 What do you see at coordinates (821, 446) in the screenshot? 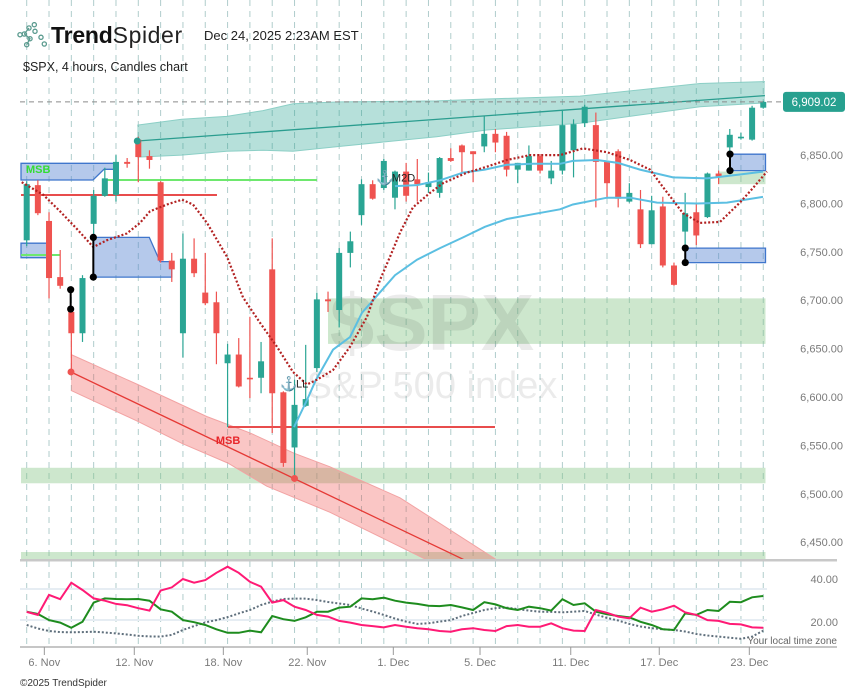
I see `price-axis-label: 6,550.00` at bounding box center [821, 446].